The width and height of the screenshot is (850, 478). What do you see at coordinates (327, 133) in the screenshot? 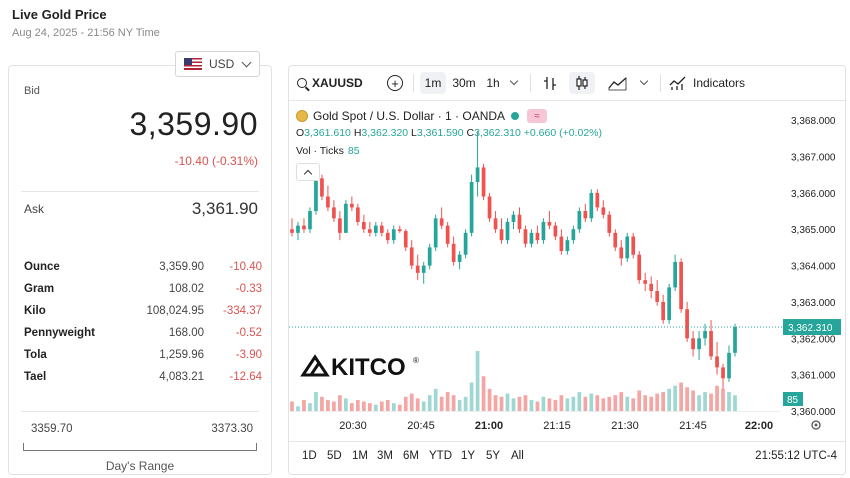
I see `ohlc-open: 3,361.610` at bounding box center [327, 133].